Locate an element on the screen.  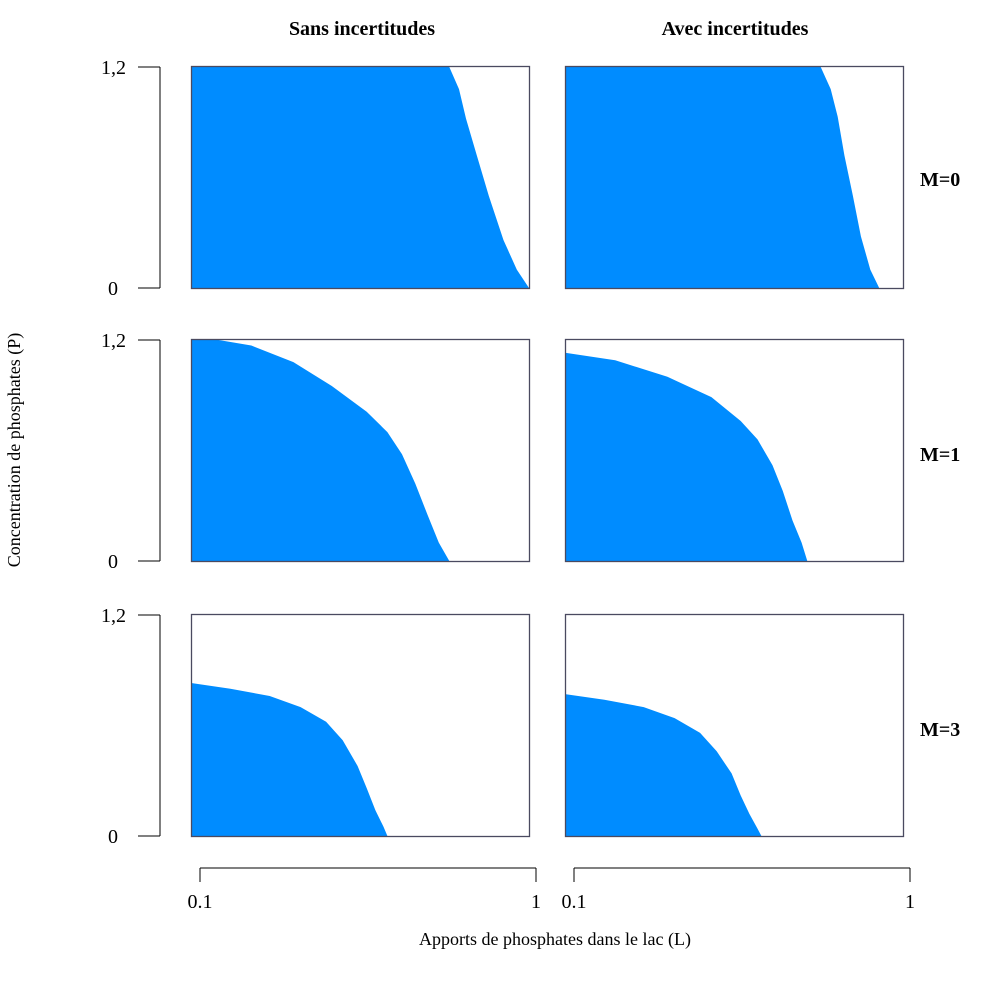
y-axis-label: Concentration de phosphates (P) is located at coordinates (14, 450).